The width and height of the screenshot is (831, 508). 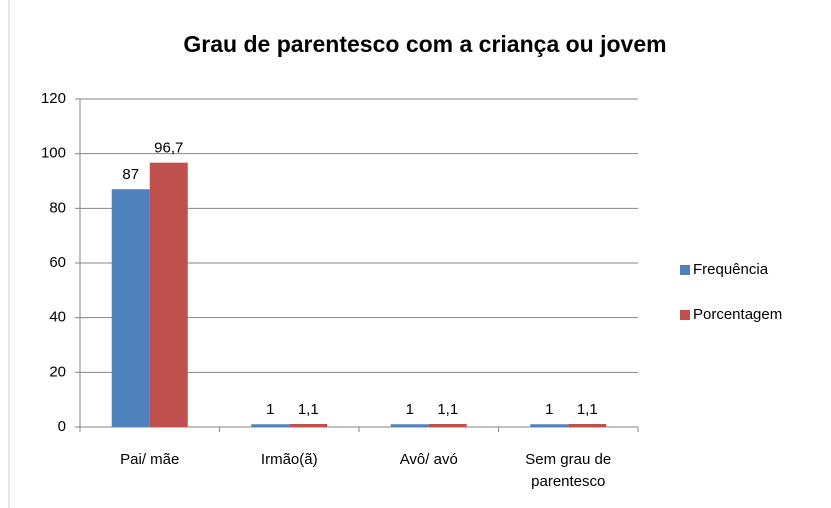 What do you see at coordinates (57, 207) in the screenshot?
I see `y-tick-label: 80` at bounding box center [57, 207].